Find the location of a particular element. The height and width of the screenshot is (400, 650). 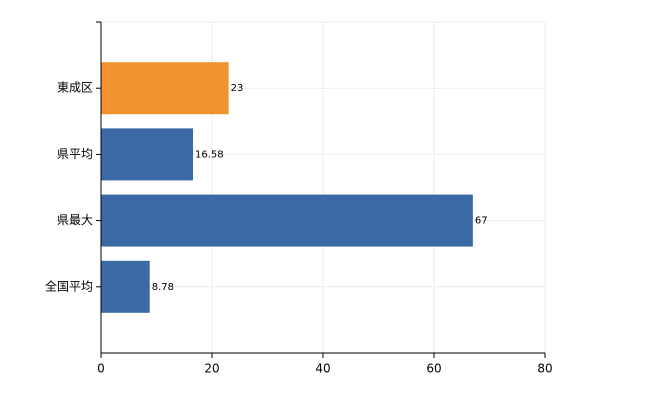

y-tick-label: 東成区 is located at coordinates (75, 88).